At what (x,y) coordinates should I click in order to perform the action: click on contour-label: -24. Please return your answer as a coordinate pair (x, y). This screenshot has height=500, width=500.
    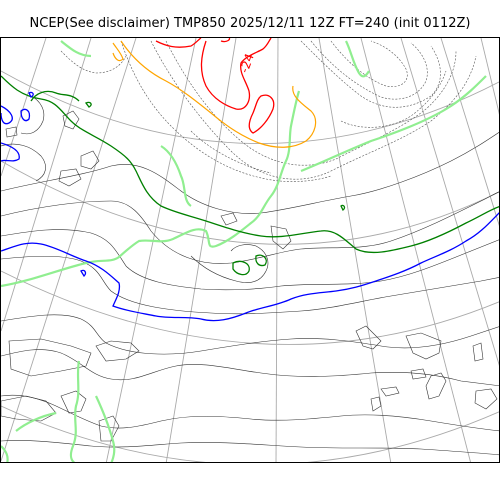
    Looking at the image, I should click on (247, 63).